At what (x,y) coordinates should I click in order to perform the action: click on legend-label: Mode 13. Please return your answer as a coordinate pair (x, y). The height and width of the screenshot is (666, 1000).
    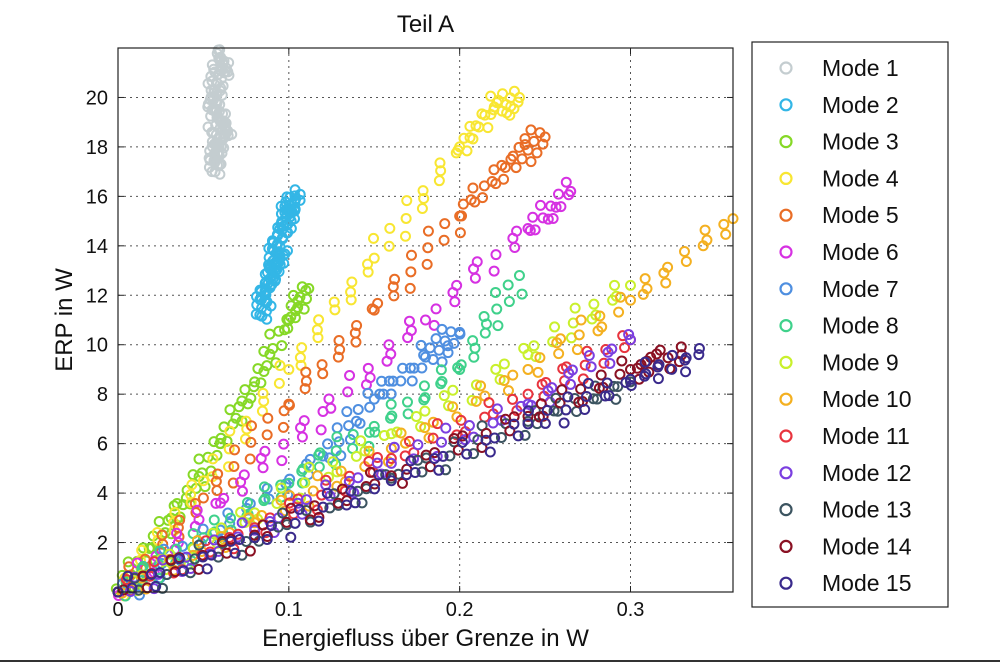
    Looking at the image, I should click on (867, 510).